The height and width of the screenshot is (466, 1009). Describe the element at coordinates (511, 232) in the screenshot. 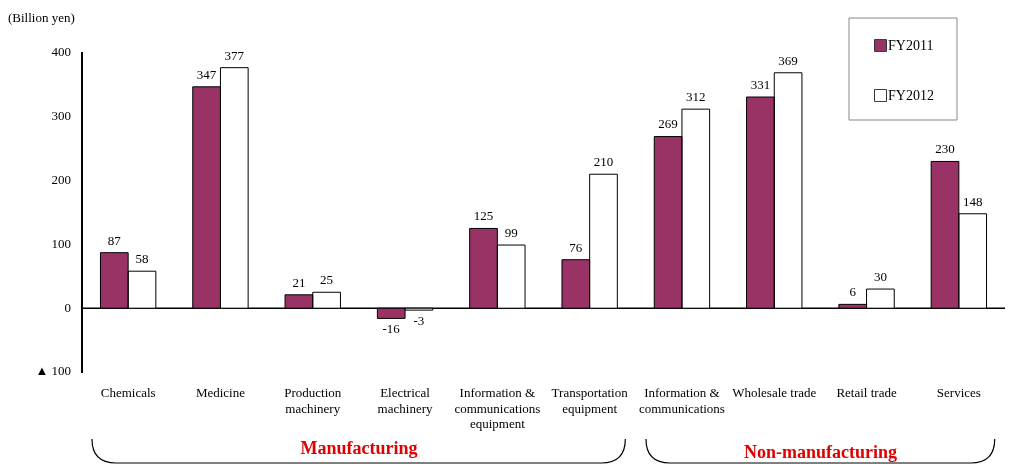

I see `data-label: 99` at that location.